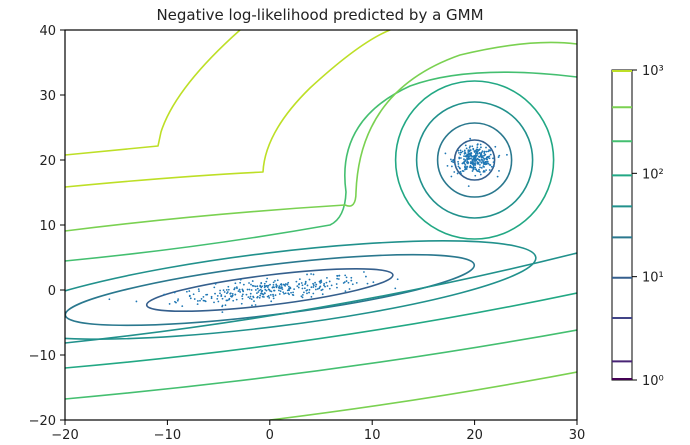 This screenshot has height=445, width=690. I want to click on y-tick-label: 40, so click(47, 31).